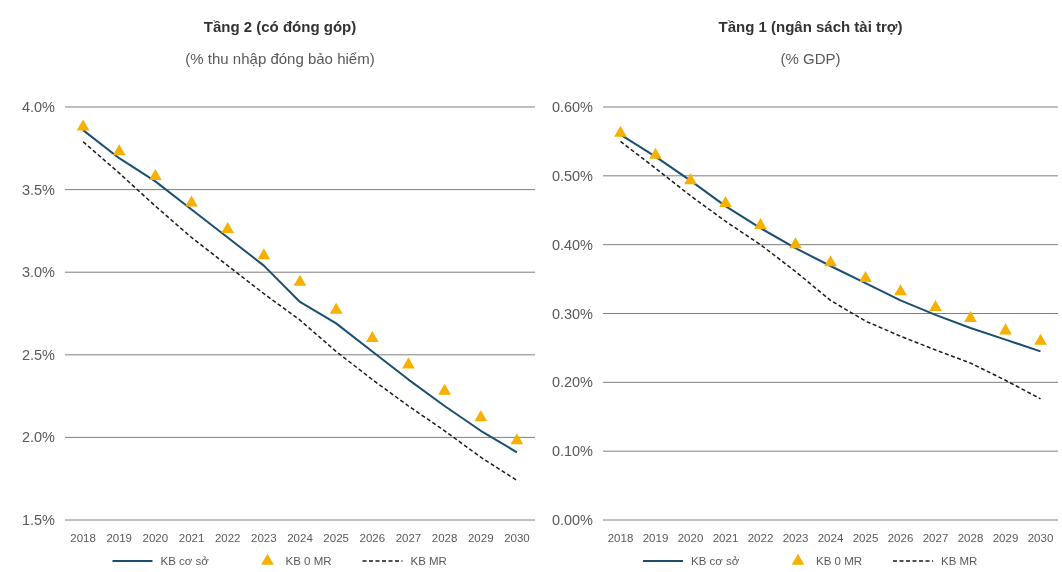 Image resolution: width=1062 pixels, height=572 pixels. Describe the element at coordinates (572, 244) in the screenshot. I see `y-tick-label: 0.40%` at that location.